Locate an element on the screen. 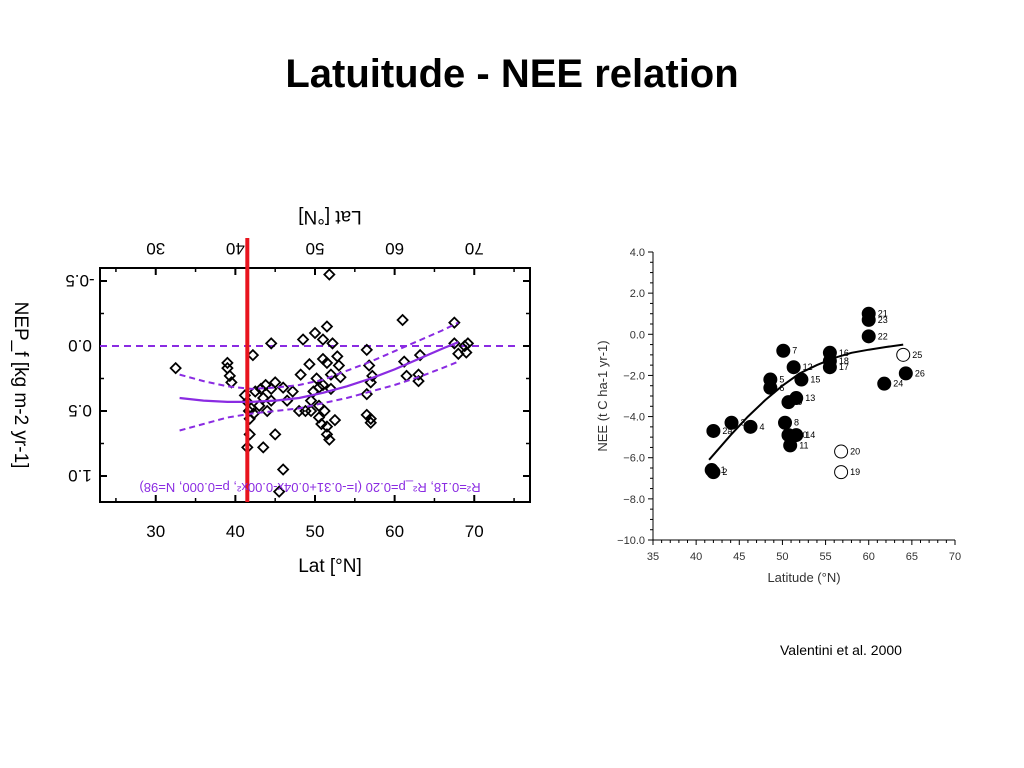 The height and width of the screenshot is (768, 1024). x-tick-label: 65 is located at coordinates (912, 557).